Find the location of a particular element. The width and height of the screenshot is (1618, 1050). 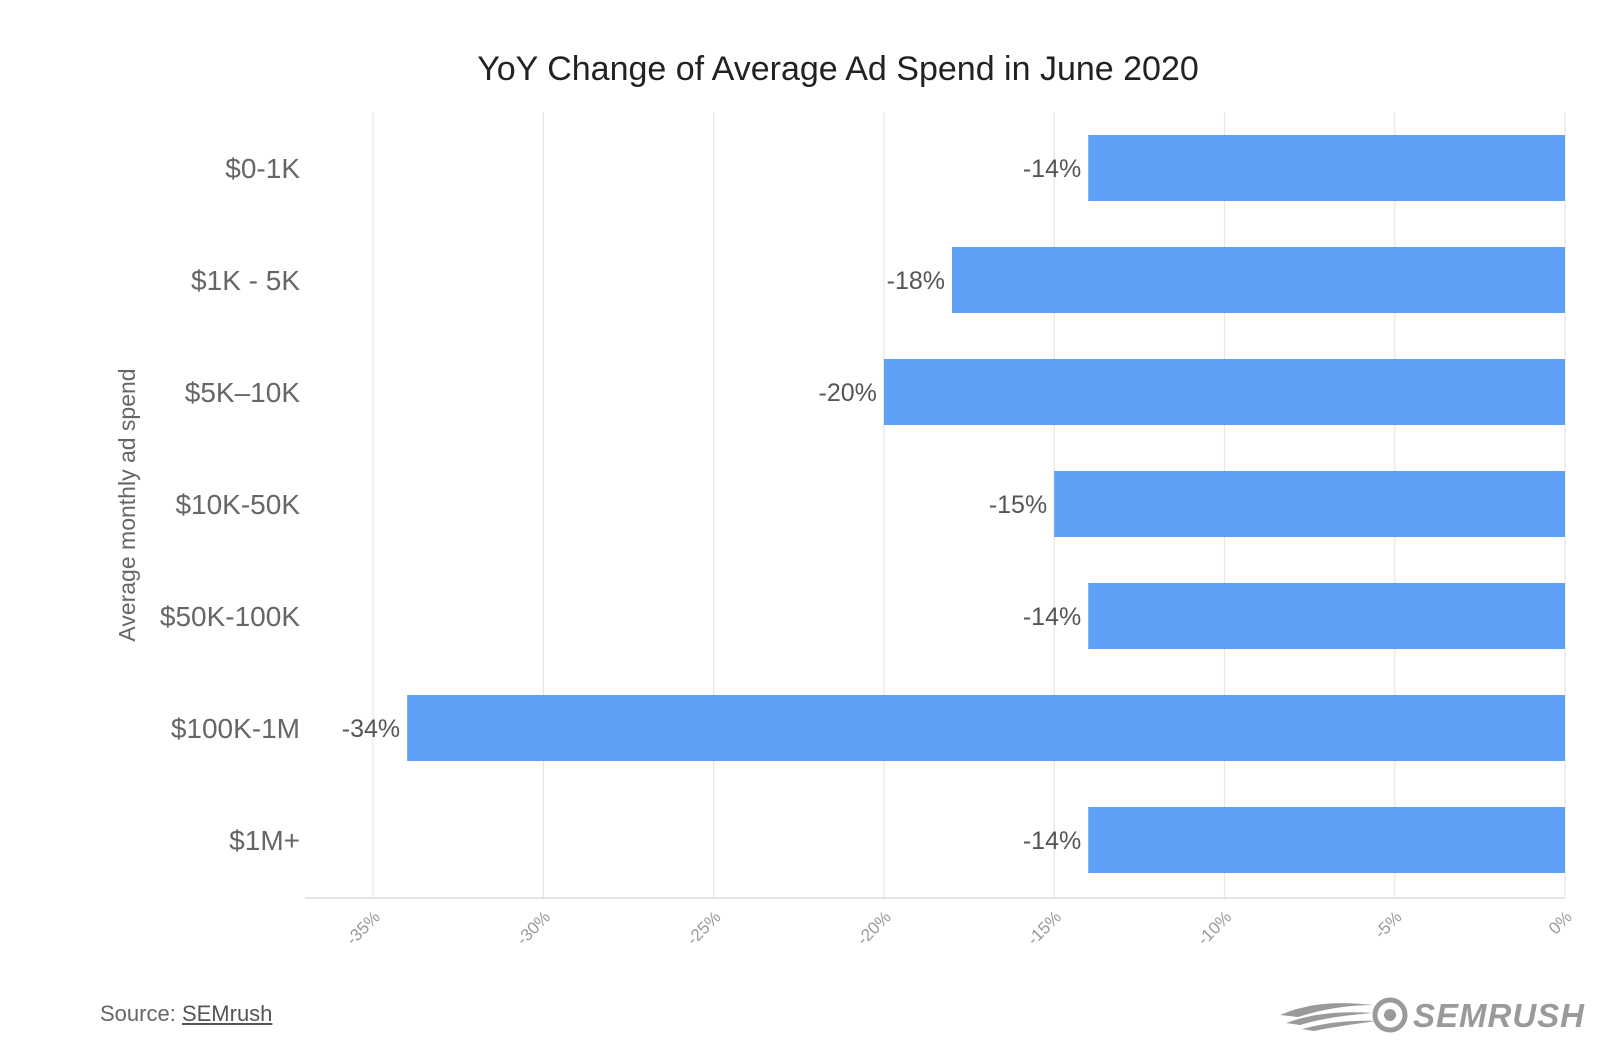

x-tick-label: 0% is located at coordinates (1560, 922).